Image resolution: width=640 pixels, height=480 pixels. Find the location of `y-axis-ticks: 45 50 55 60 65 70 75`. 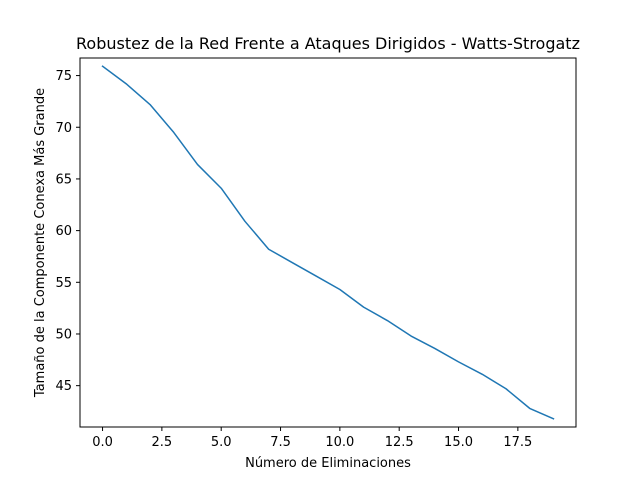

y-axis-ticks: 45 50 55 60 65 70 75 is located at coordinates (67, 231).